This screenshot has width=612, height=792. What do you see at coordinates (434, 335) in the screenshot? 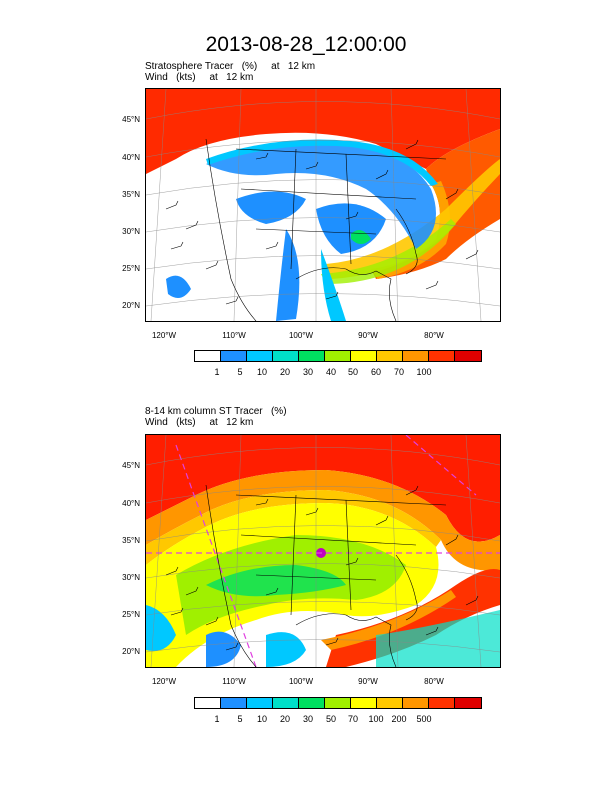
I see `panel1-lon-tick: 80°W` at bounding box center [434, 335].